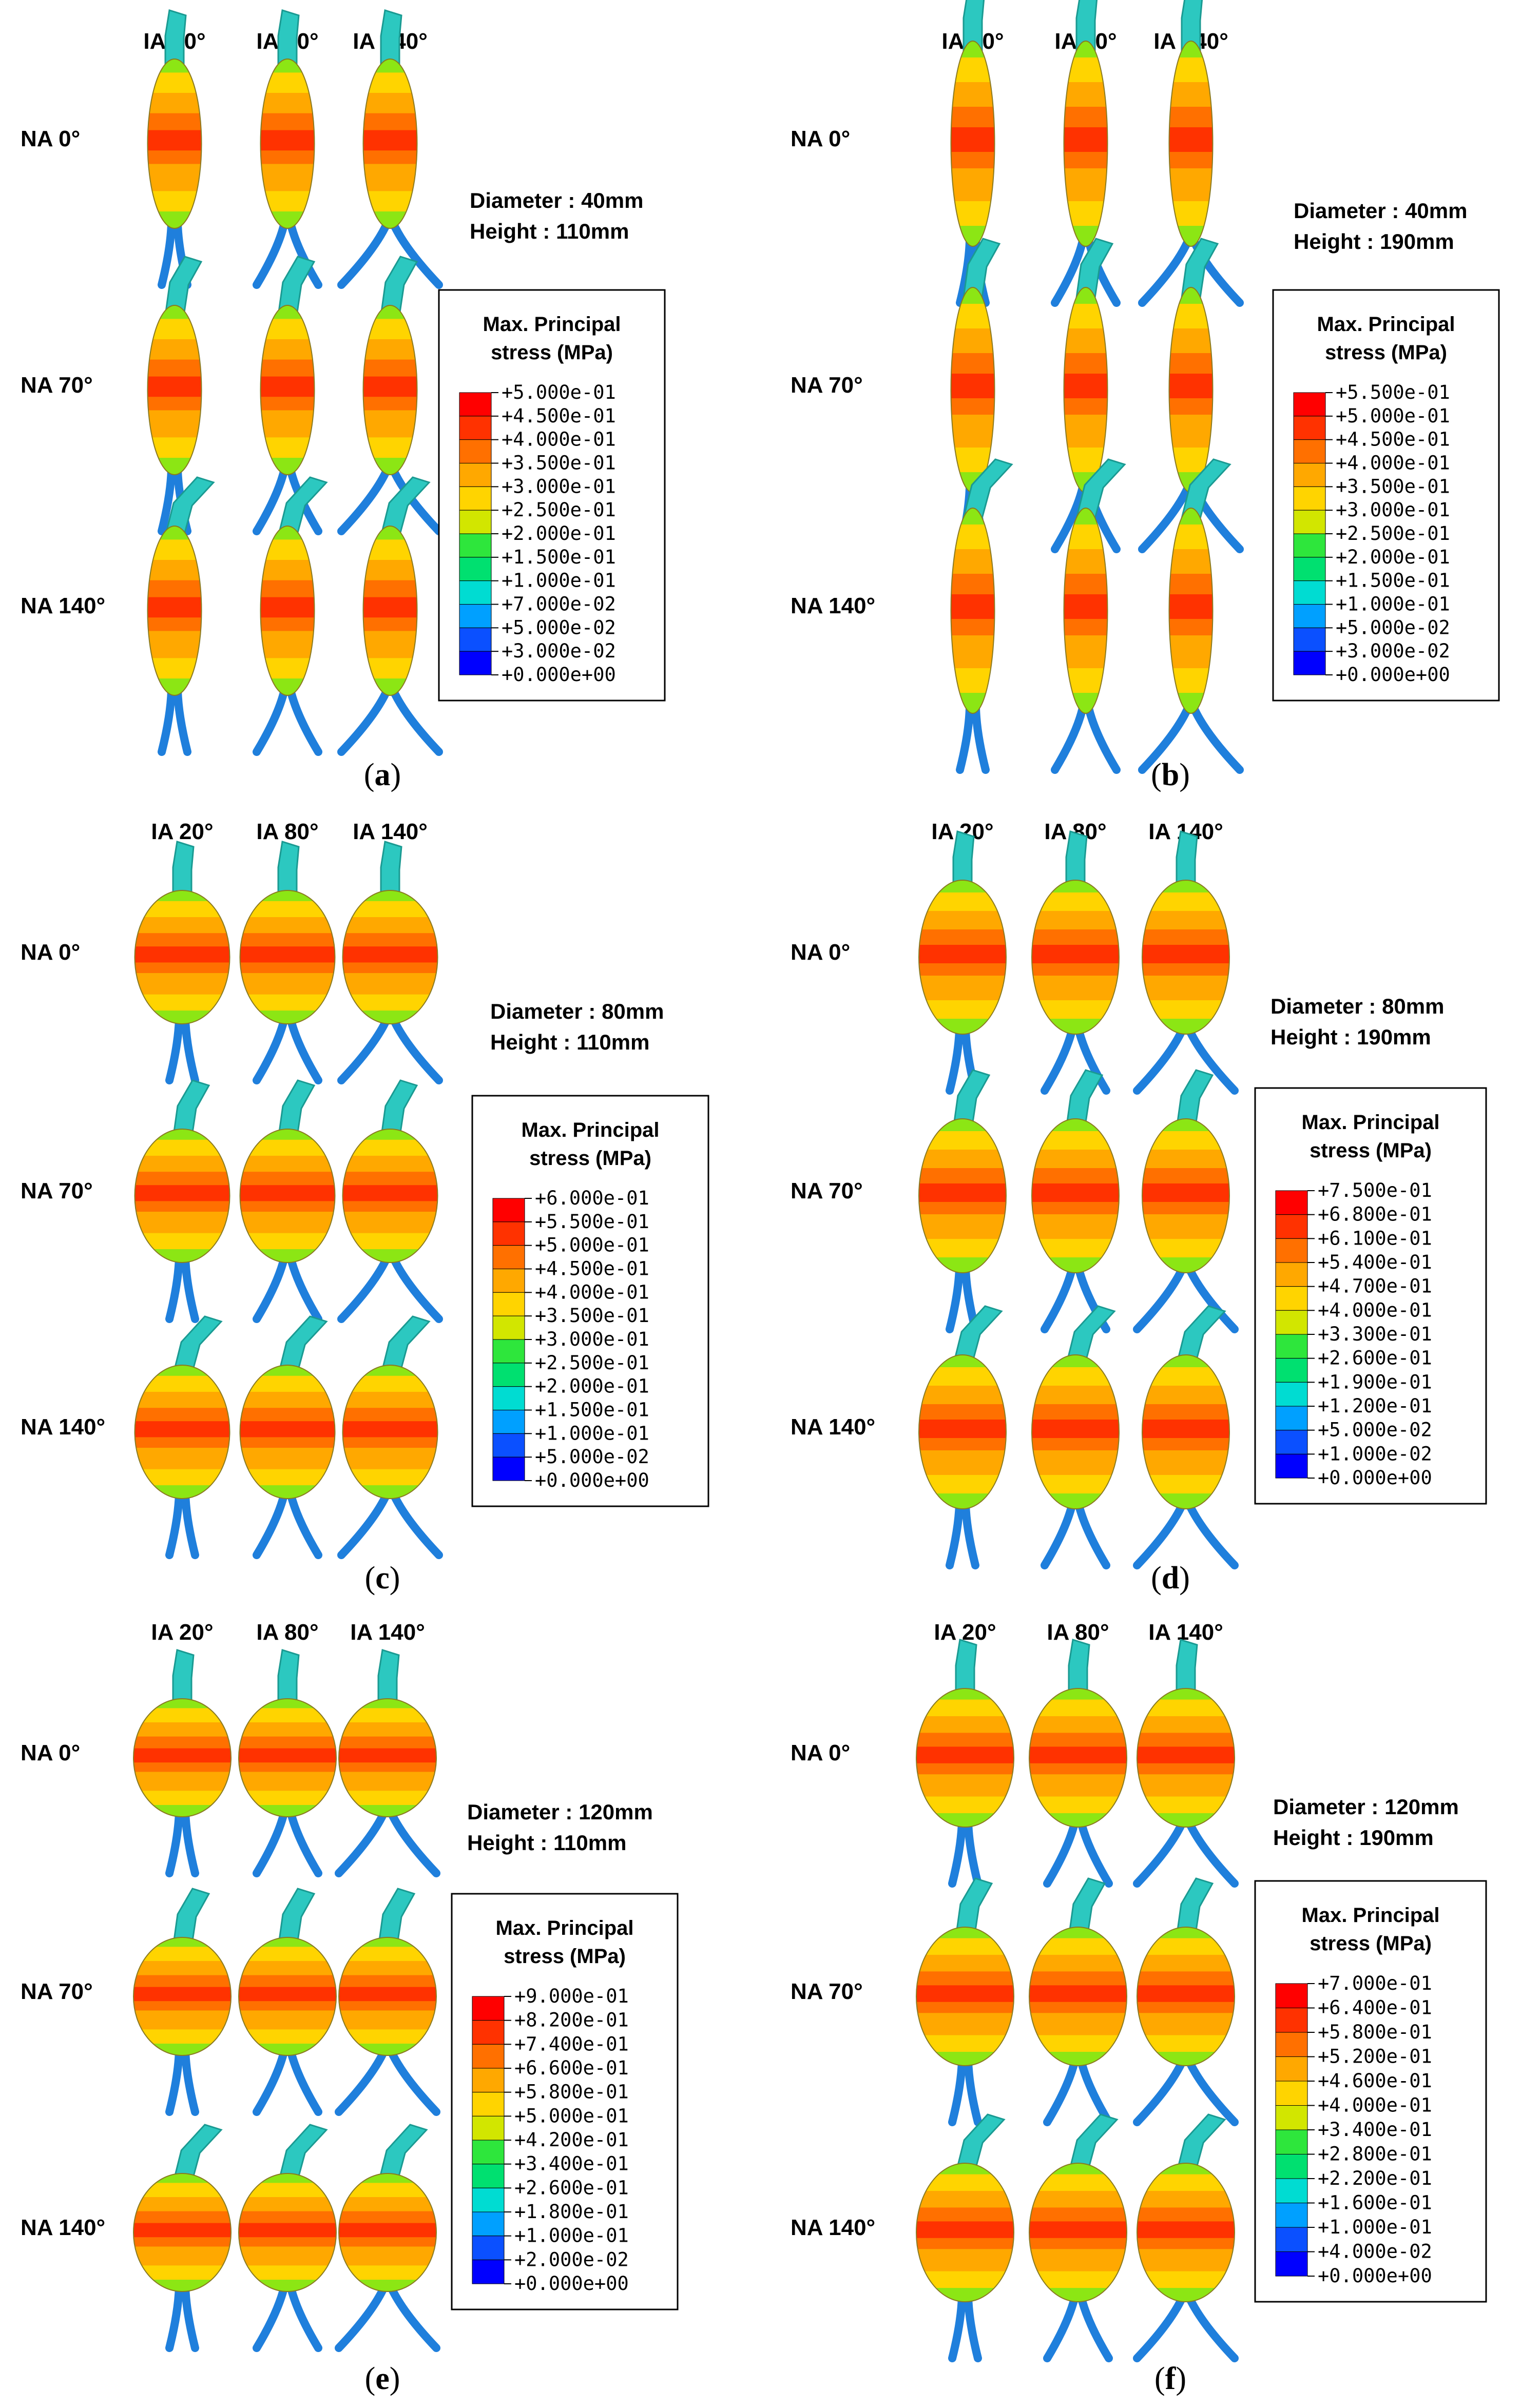 The image size is (1540, 2408). I want to click on legend-value: +1.500e-01, so click(559, 557).